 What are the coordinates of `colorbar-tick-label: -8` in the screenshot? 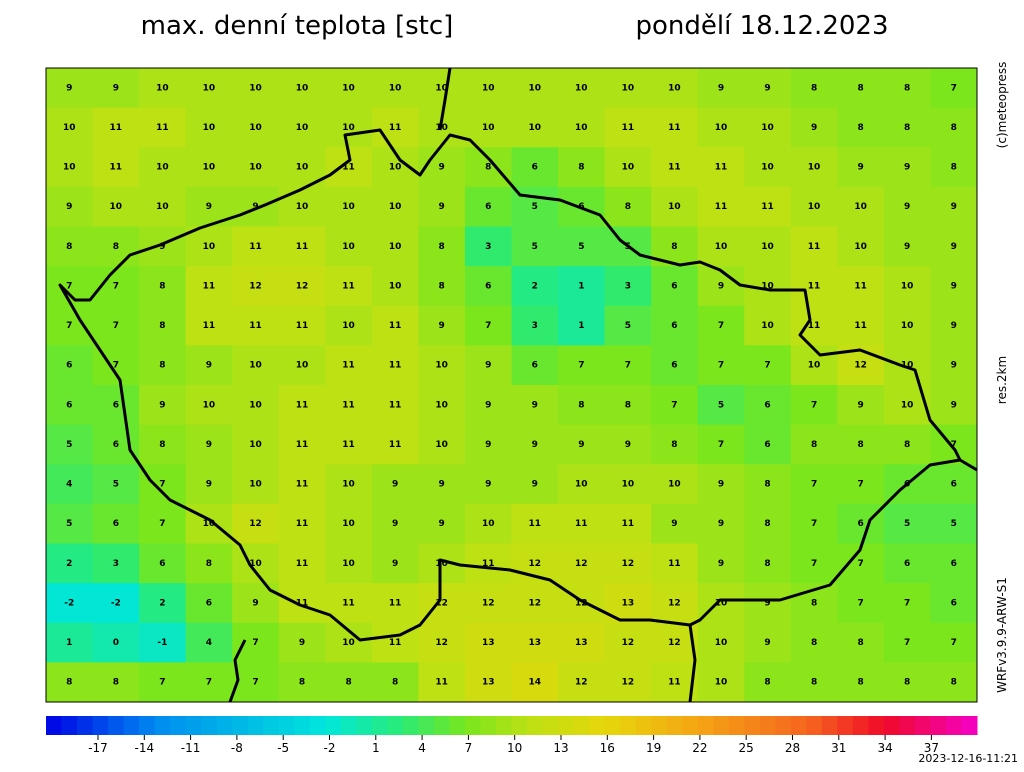 It's located at (237, 748).